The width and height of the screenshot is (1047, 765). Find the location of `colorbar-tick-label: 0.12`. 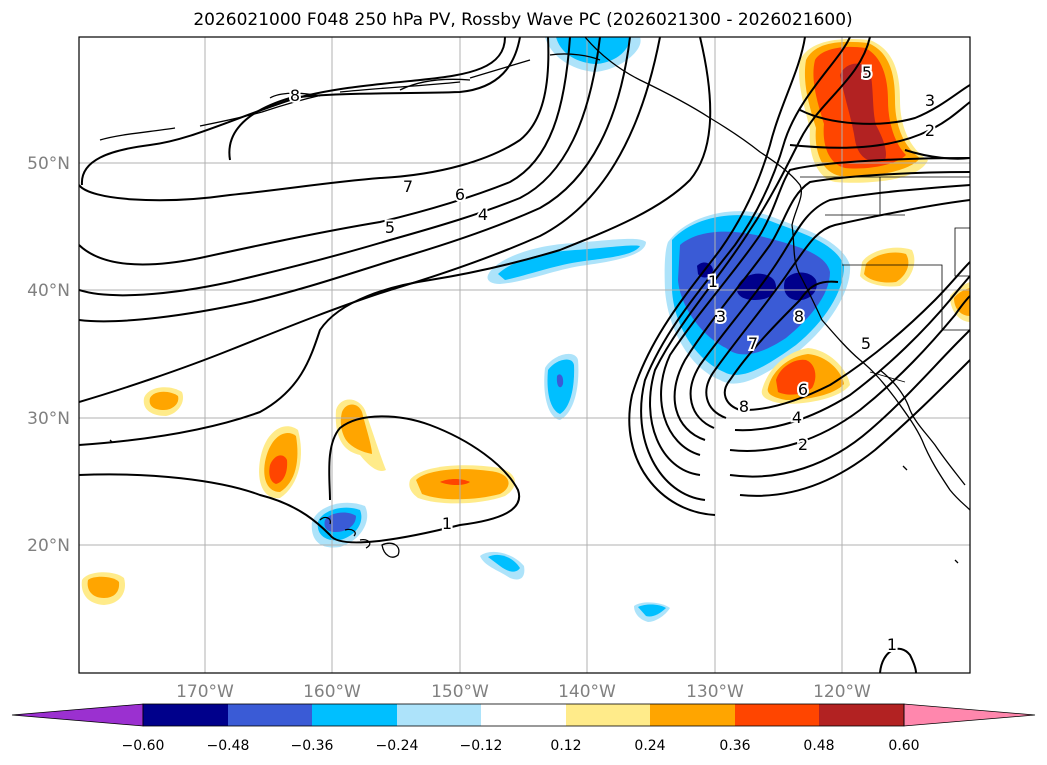

colorbar-tick-label: 0.12 is located at coordinates (565, 746).